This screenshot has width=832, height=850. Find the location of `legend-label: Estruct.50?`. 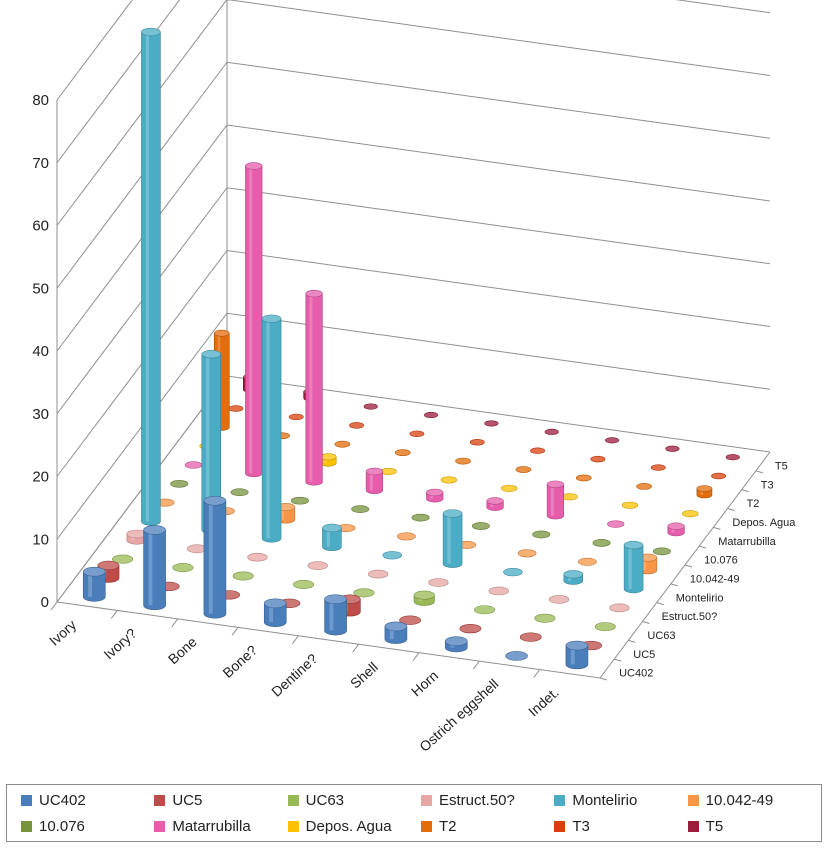

legend-label: Estruct.50? is located at coordinates (476, 800).